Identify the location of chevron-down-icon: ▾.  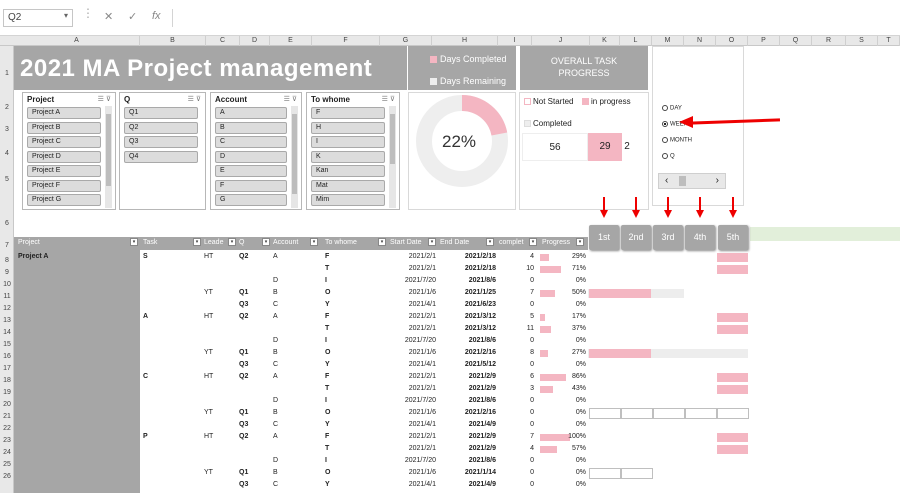
(65, 15).